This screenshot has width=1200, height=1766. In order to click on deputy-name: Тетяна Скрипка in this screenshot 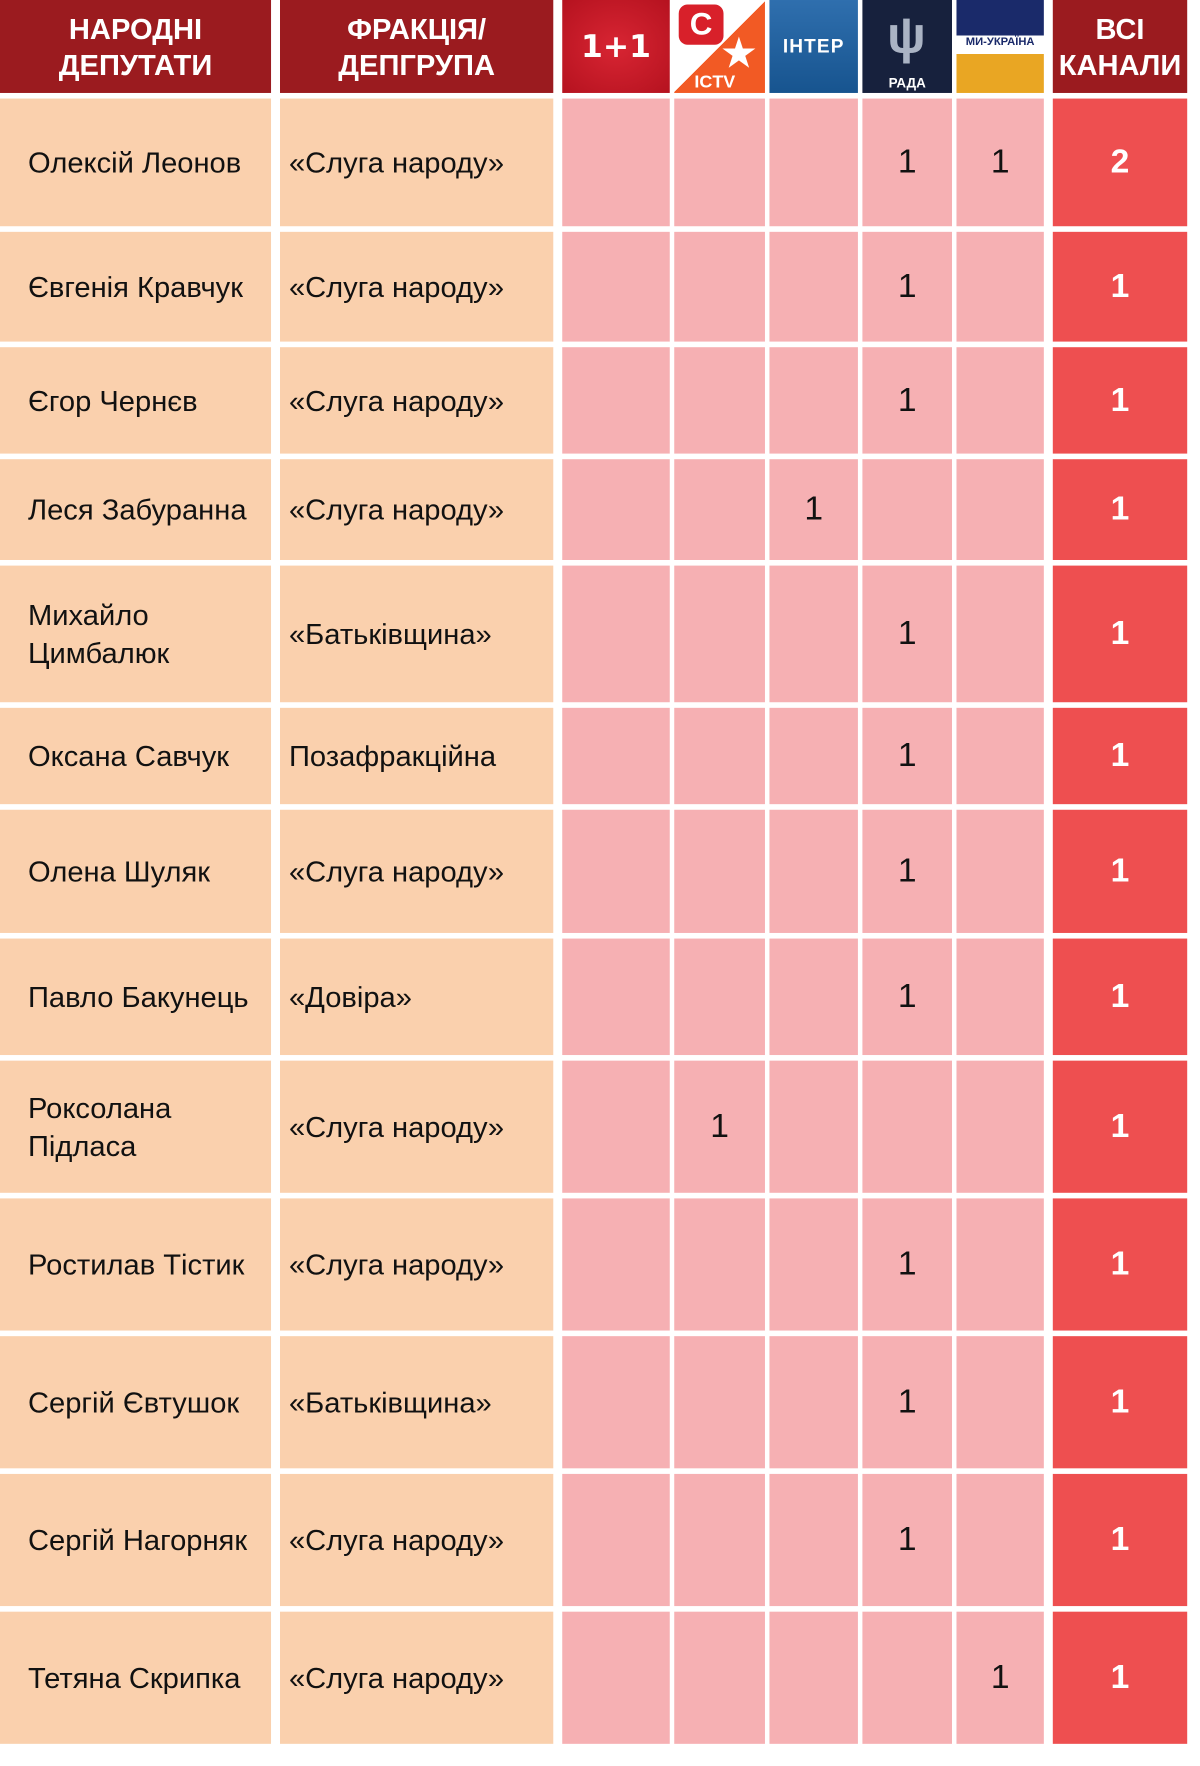, I will do `click(136, 1677)`.